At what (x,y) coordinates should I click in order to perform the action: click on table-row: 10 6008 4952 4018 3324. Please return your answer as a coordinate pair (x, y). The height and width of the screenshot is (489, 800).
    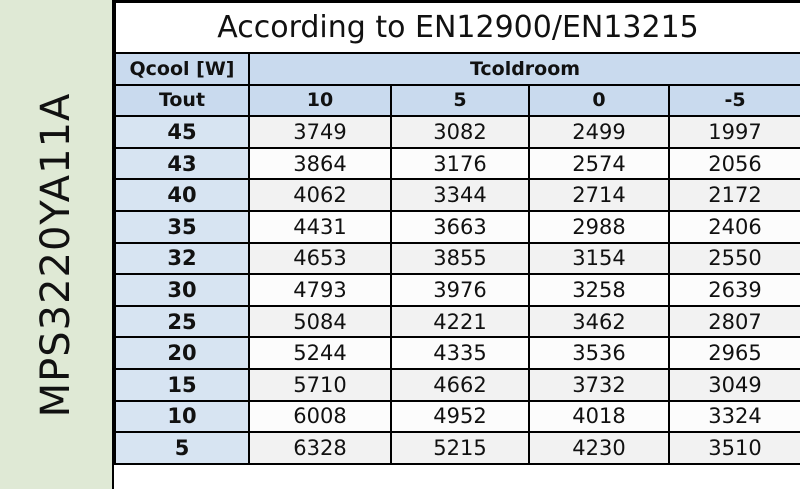
    Looking at the image, I should click on (457, 416).